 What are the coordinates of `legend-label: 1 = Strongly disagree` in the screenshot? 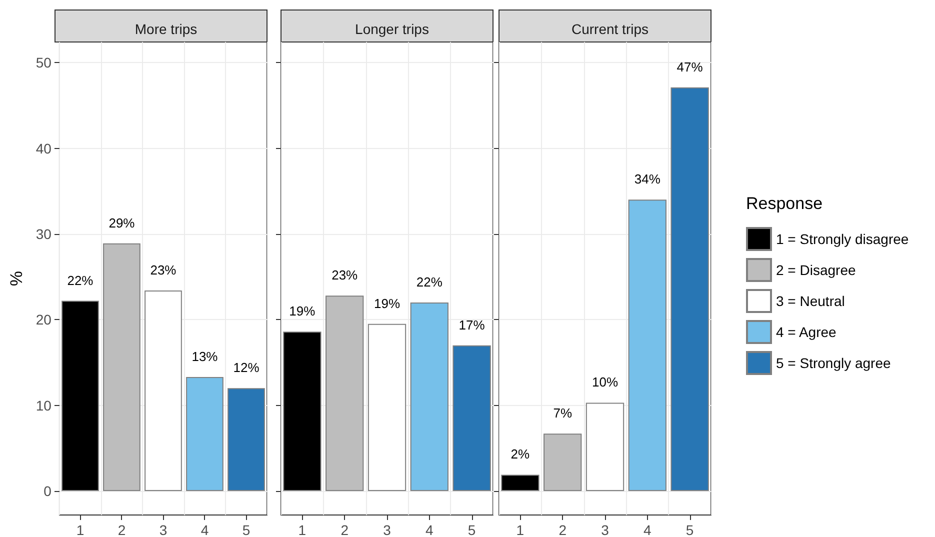 It's located at (842, 239).